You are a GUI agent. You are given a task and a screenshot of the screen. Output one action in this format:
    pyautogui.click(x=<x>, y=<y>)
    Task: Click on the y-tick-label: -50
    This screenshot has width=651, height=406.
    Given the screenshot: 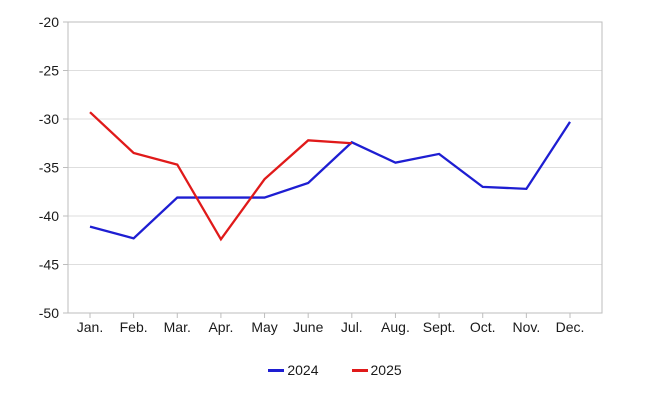 What is the action you would take?
    pyautogui.click(x=49, y=313)
    